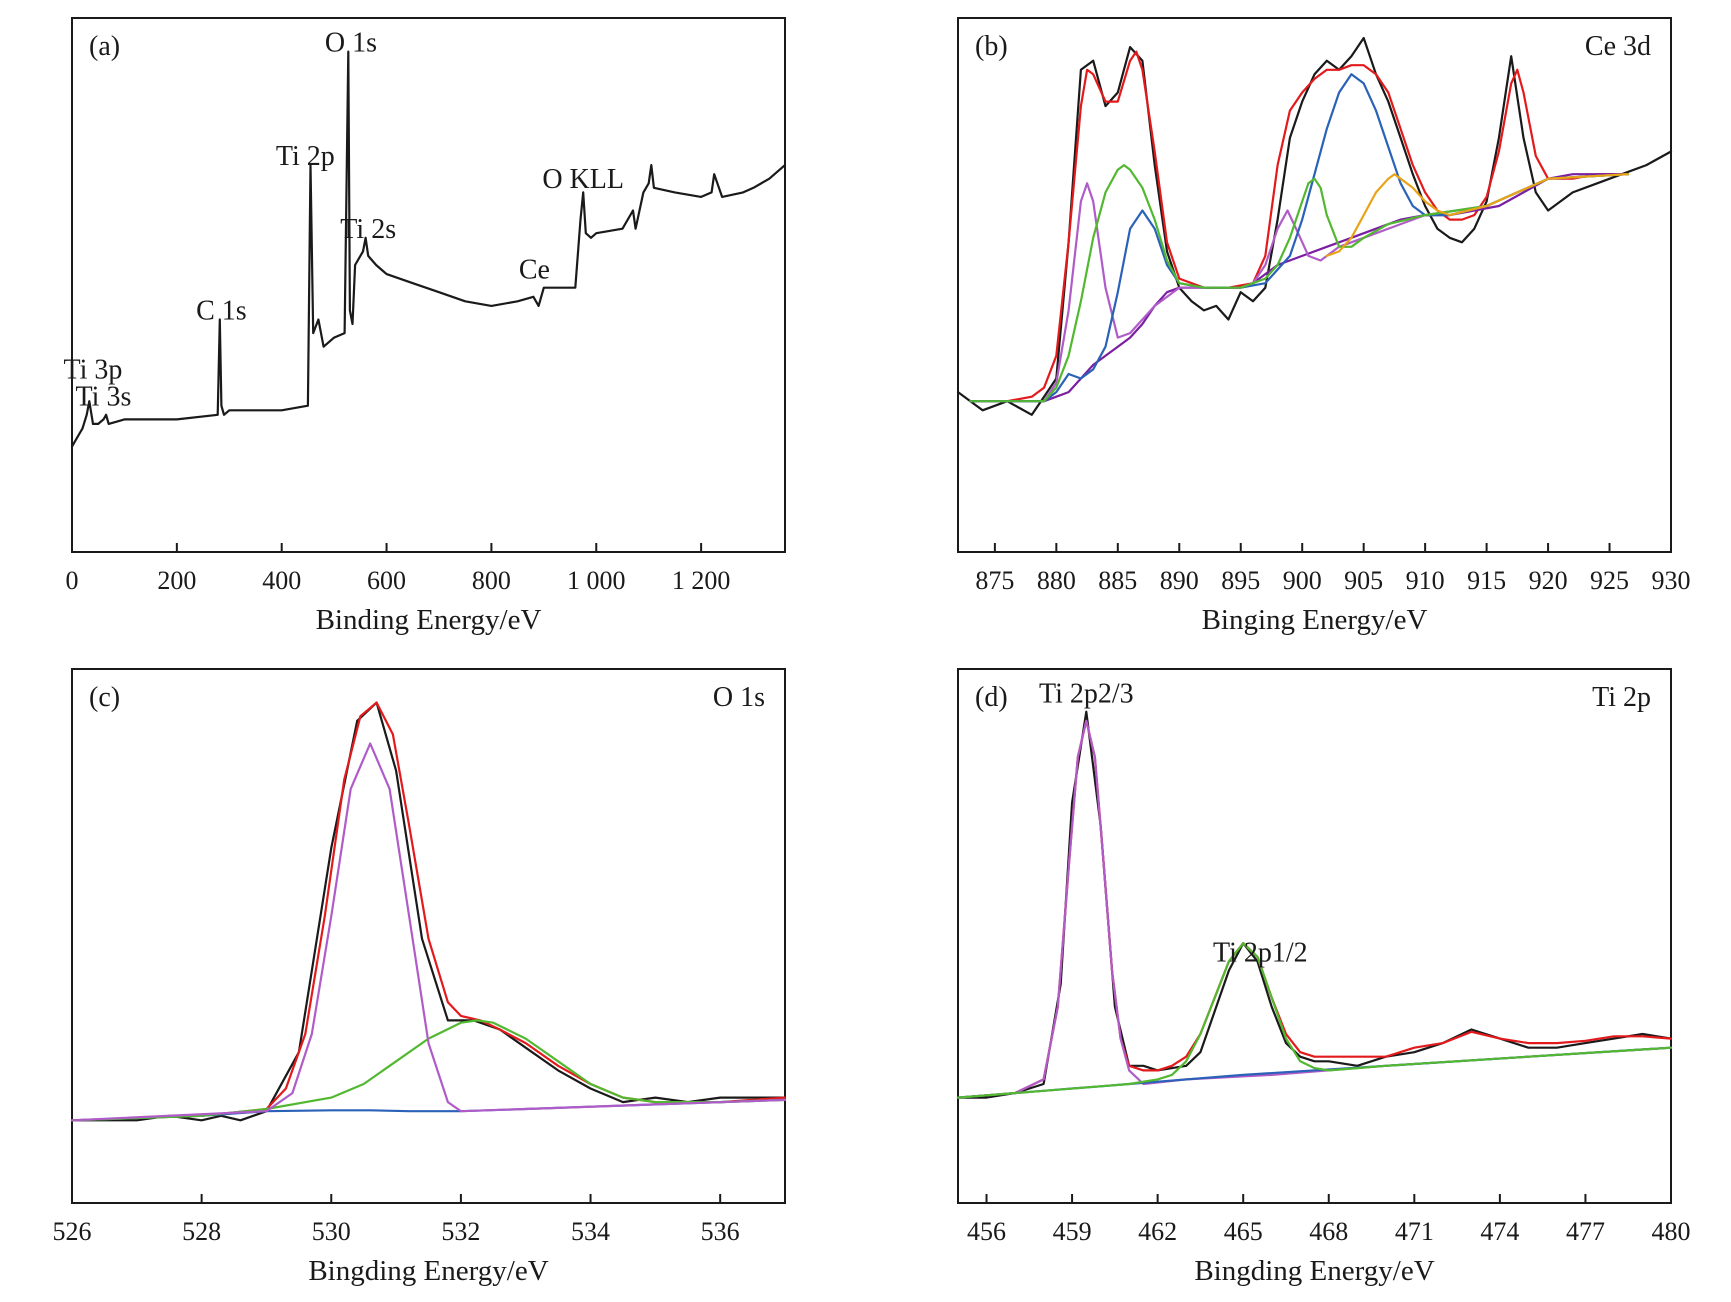 The width and height of the screenshot is (1731, 1302). What do you see at coordinates (351, 43) in the screenshot?
I see `peak-annotation: O 1s` at bounding box center [351, 43].